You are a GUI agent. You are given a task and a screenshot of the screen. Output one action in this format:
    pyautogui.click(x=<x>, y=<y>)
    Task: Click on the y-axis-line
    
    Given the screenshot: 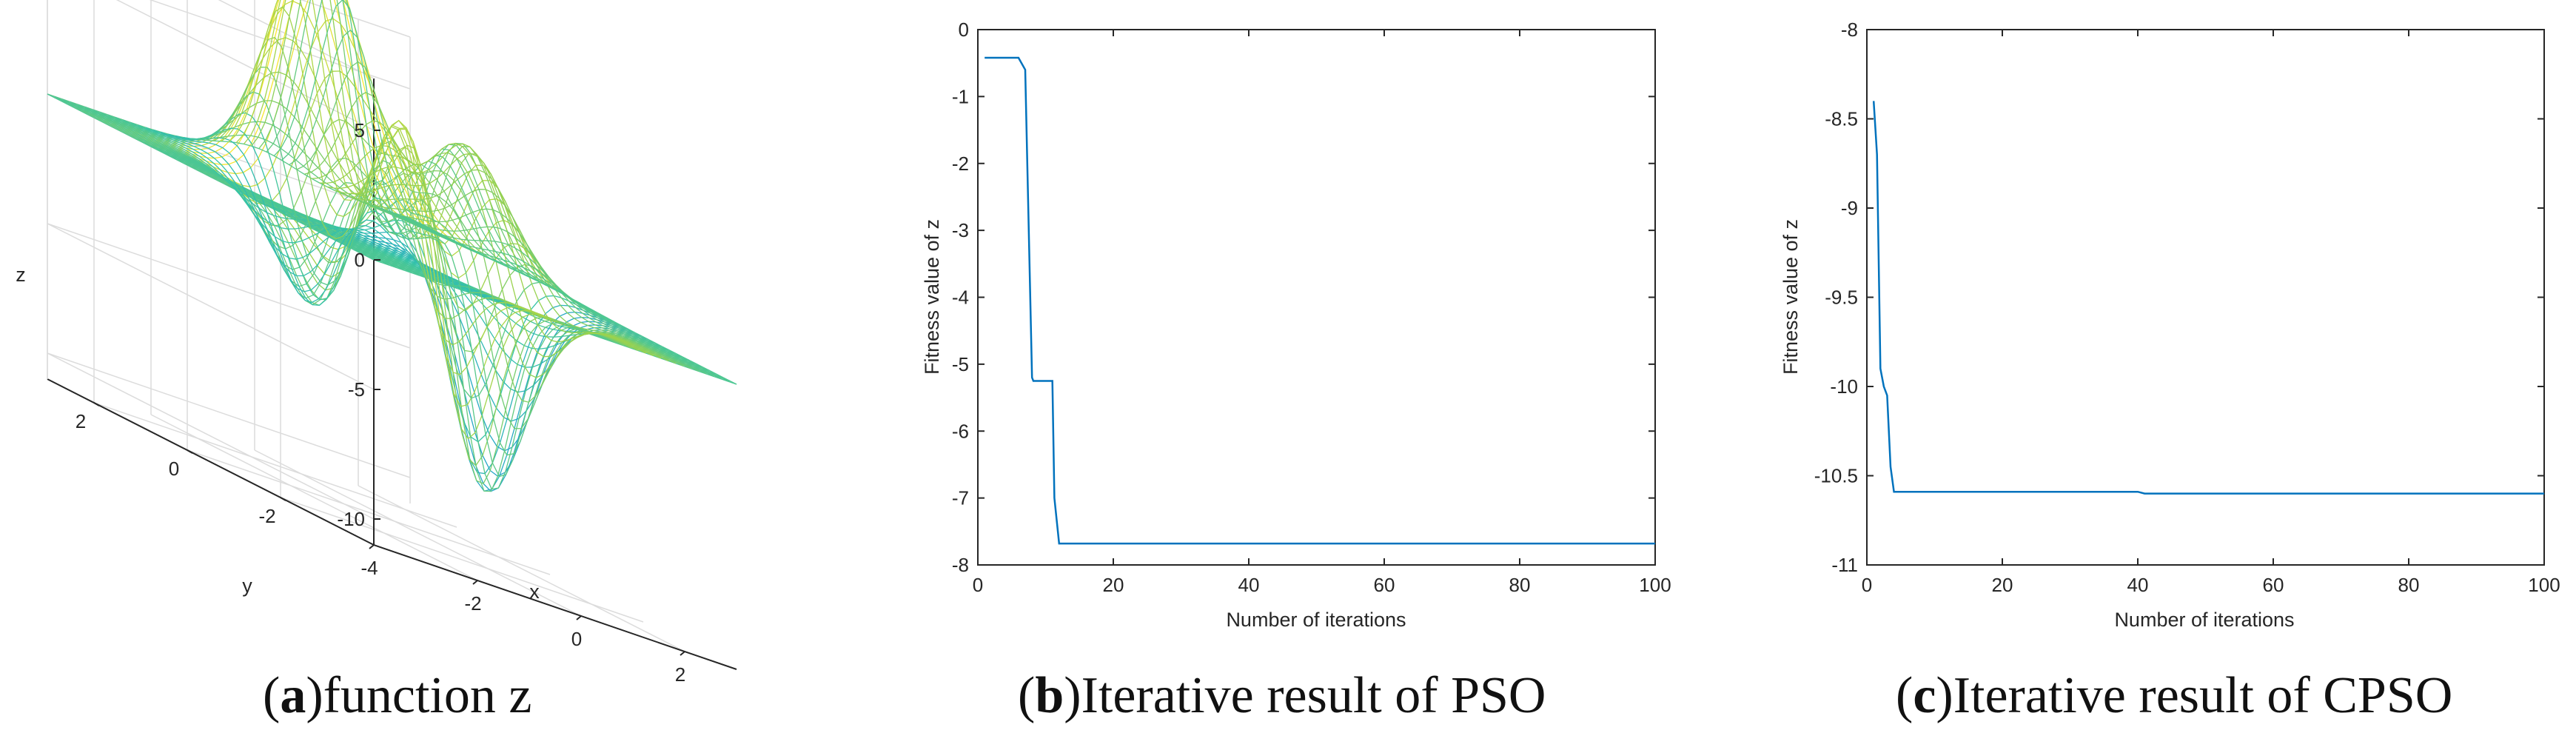 What is the action you would take?
    pyautogui.click(x=211, y=462)
    